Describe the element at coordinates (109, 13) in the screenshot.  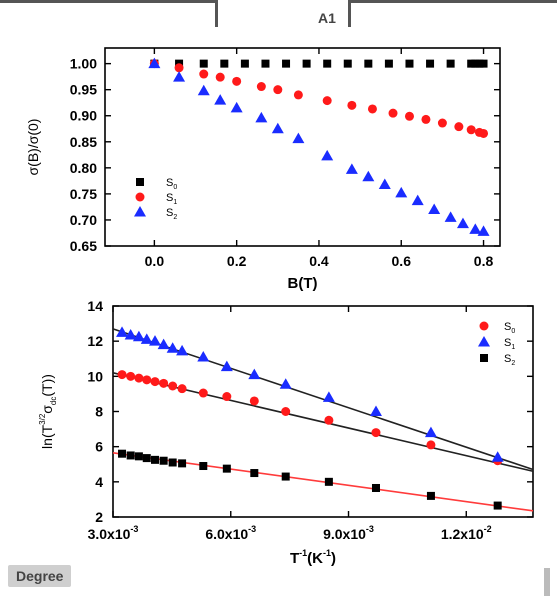
I see `cropped-neighbor-frame-left` at that location.